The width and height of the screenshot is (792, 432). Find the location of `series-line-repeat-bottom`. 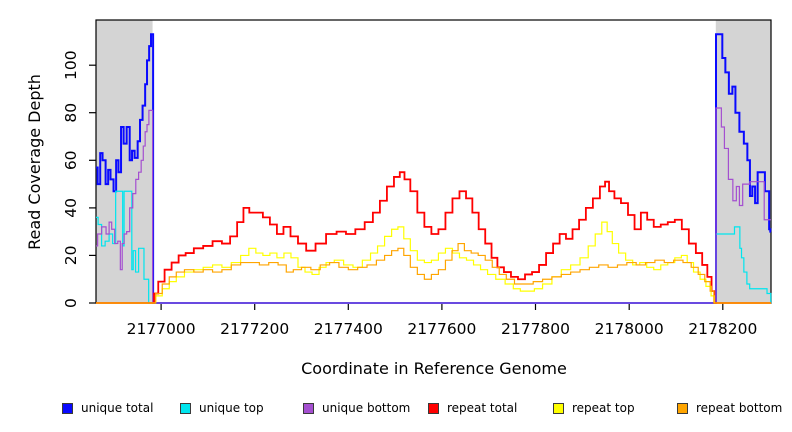

series-line-repeat-bottom is located at coordinates (433, 273).